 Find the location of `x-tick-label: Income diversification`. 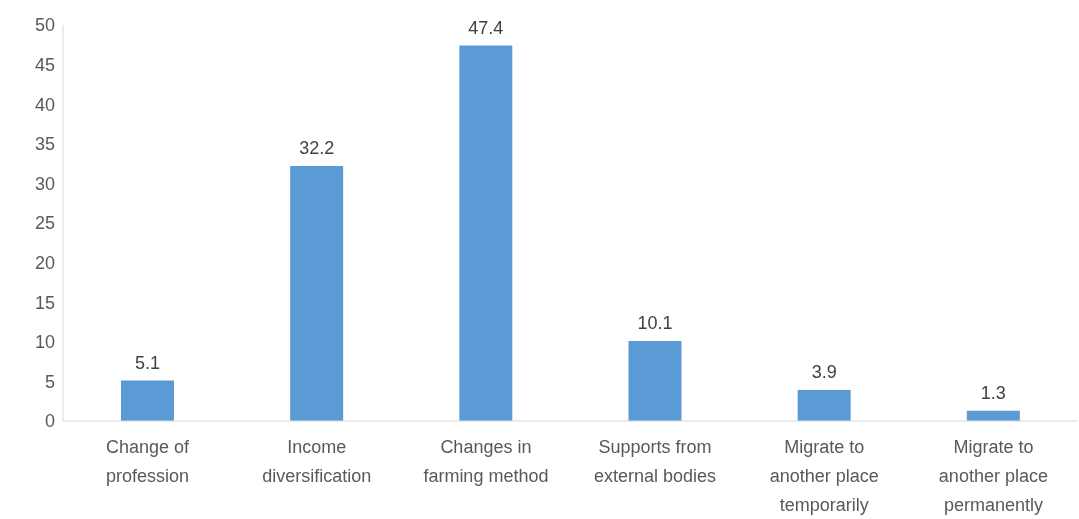

x-tick-label: Income diversification is located at coordinates (317, 461).